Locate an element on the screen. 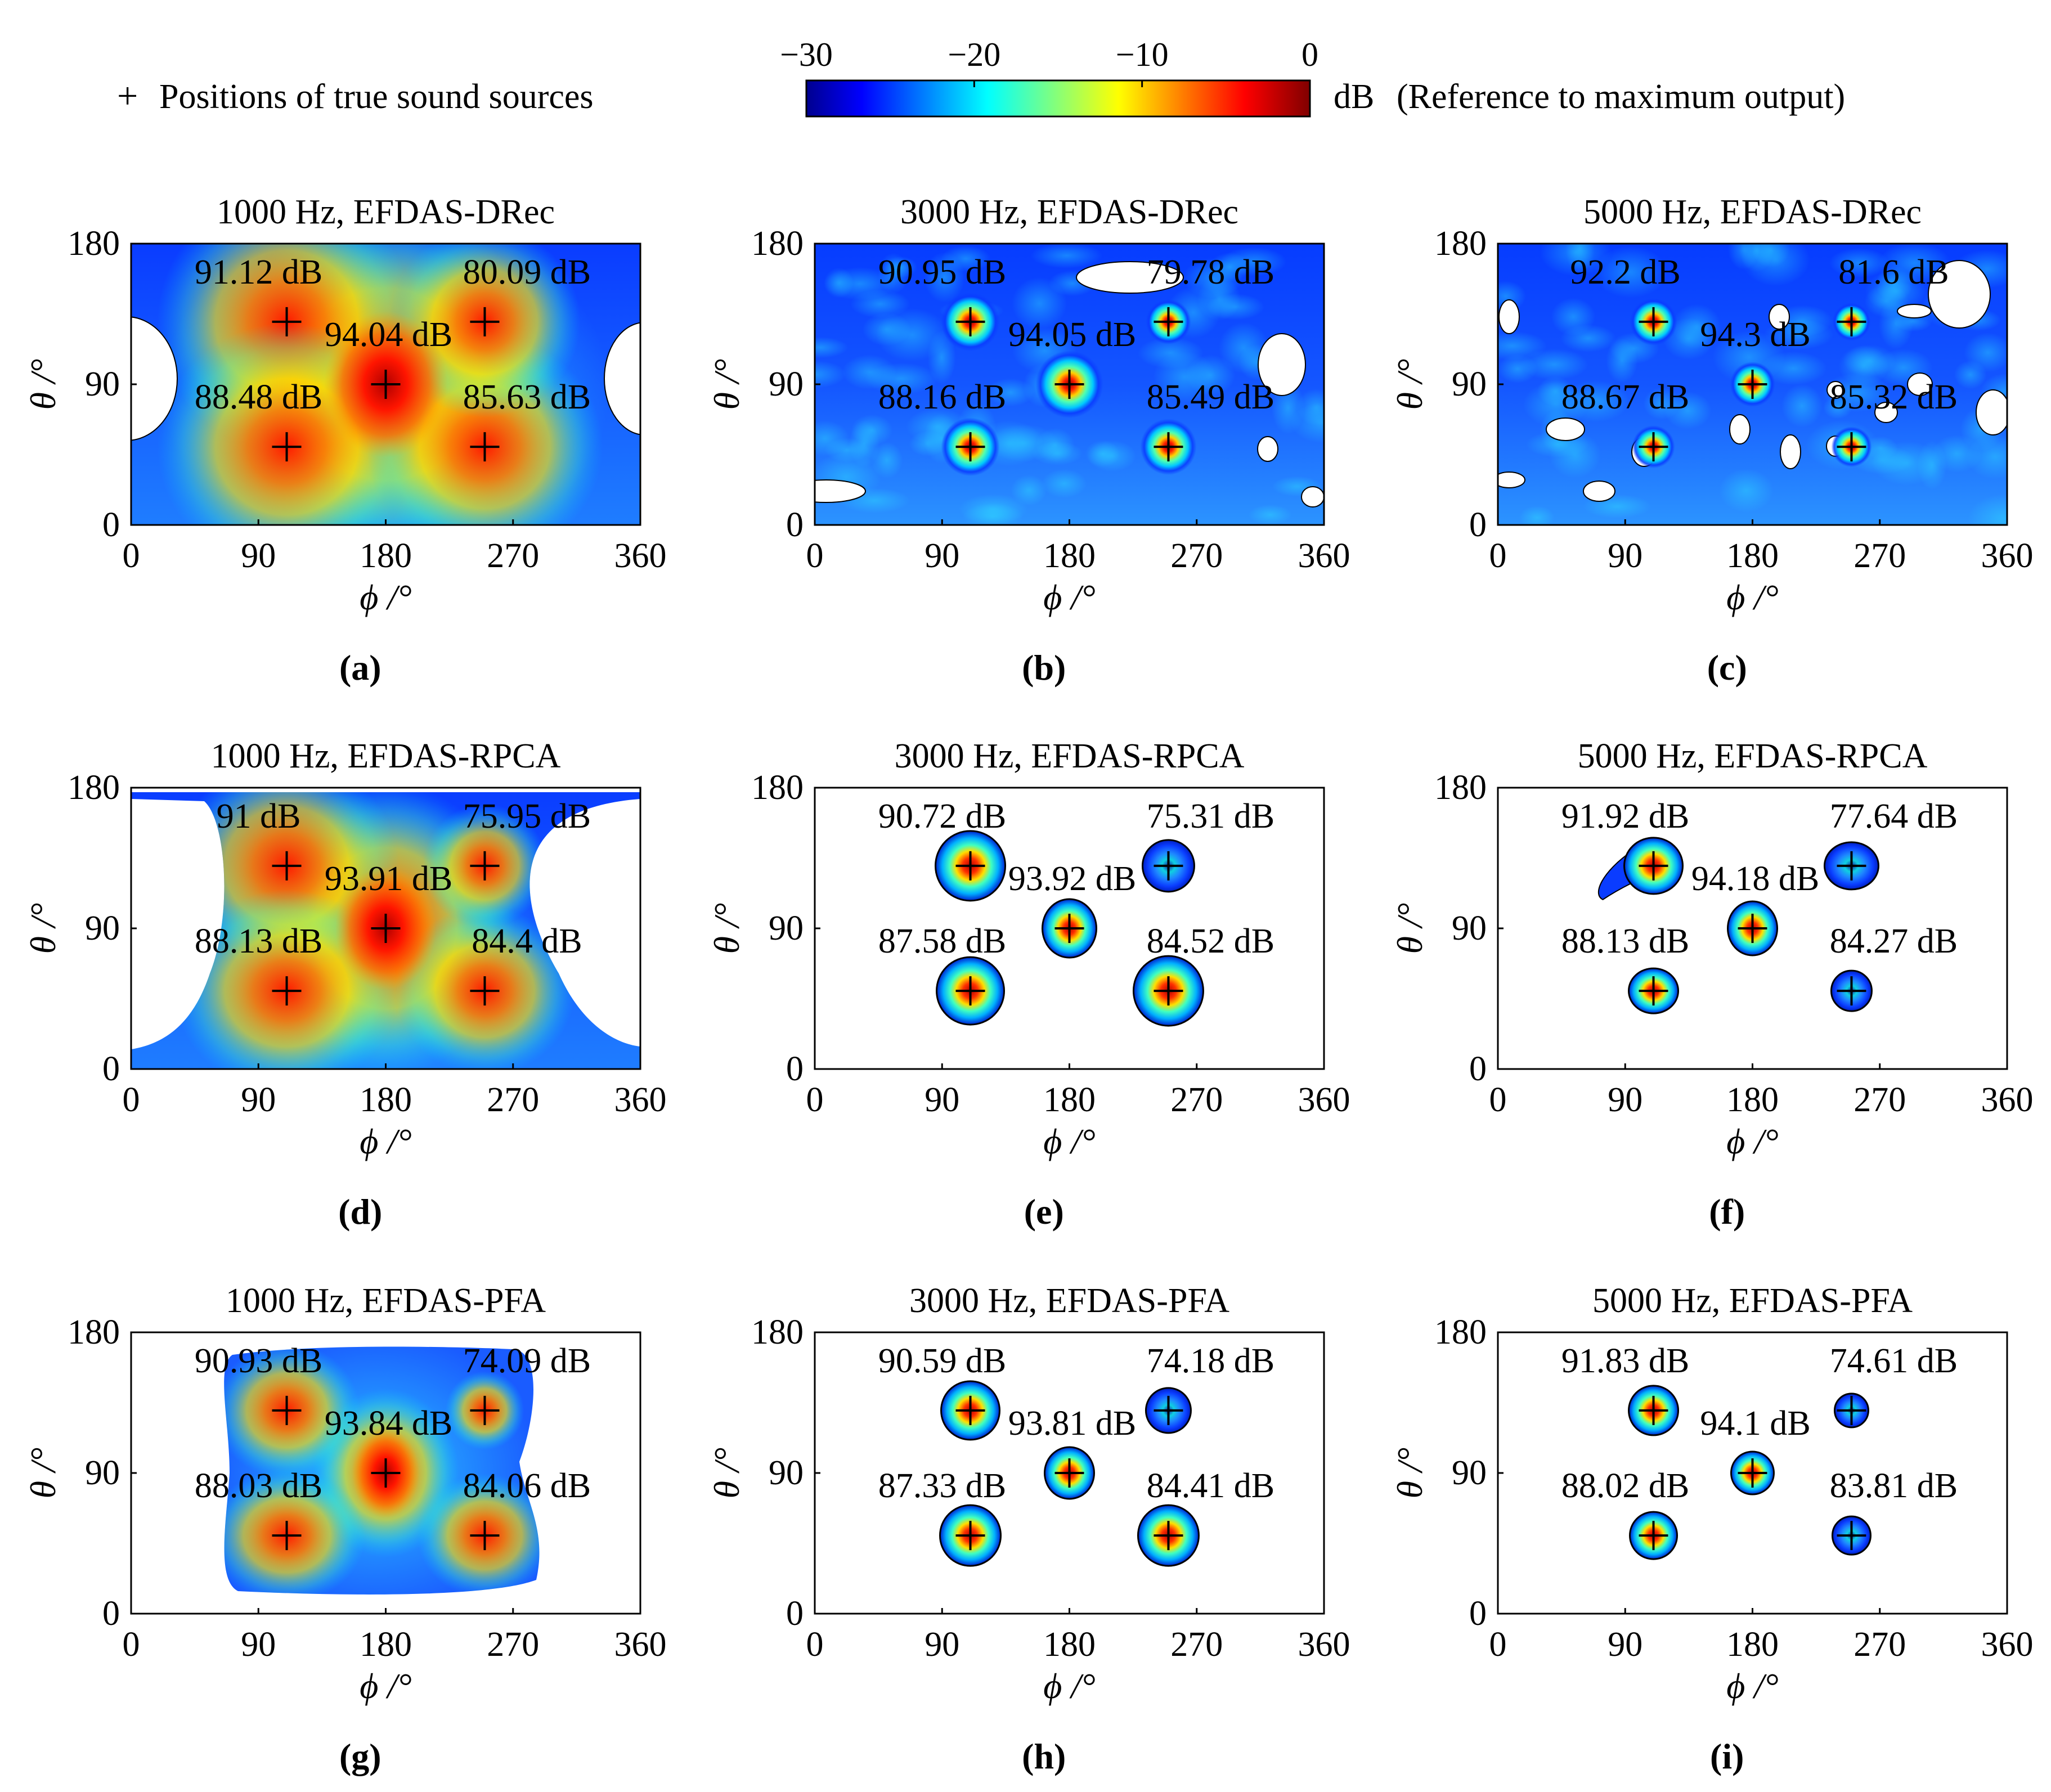  source-label: 90.59 dB is located at coordinates (942, 1361).